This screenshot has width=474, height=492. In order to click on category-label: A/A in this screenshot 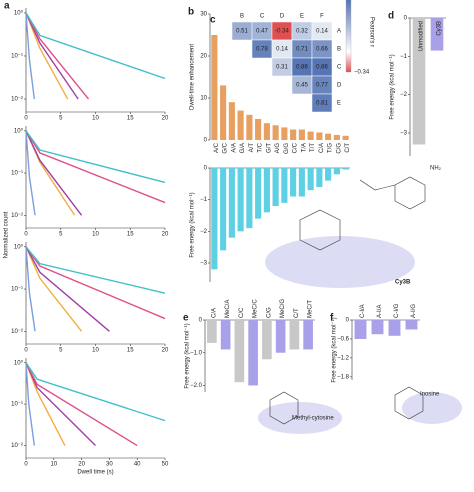, I will do `click(234, 148)`.